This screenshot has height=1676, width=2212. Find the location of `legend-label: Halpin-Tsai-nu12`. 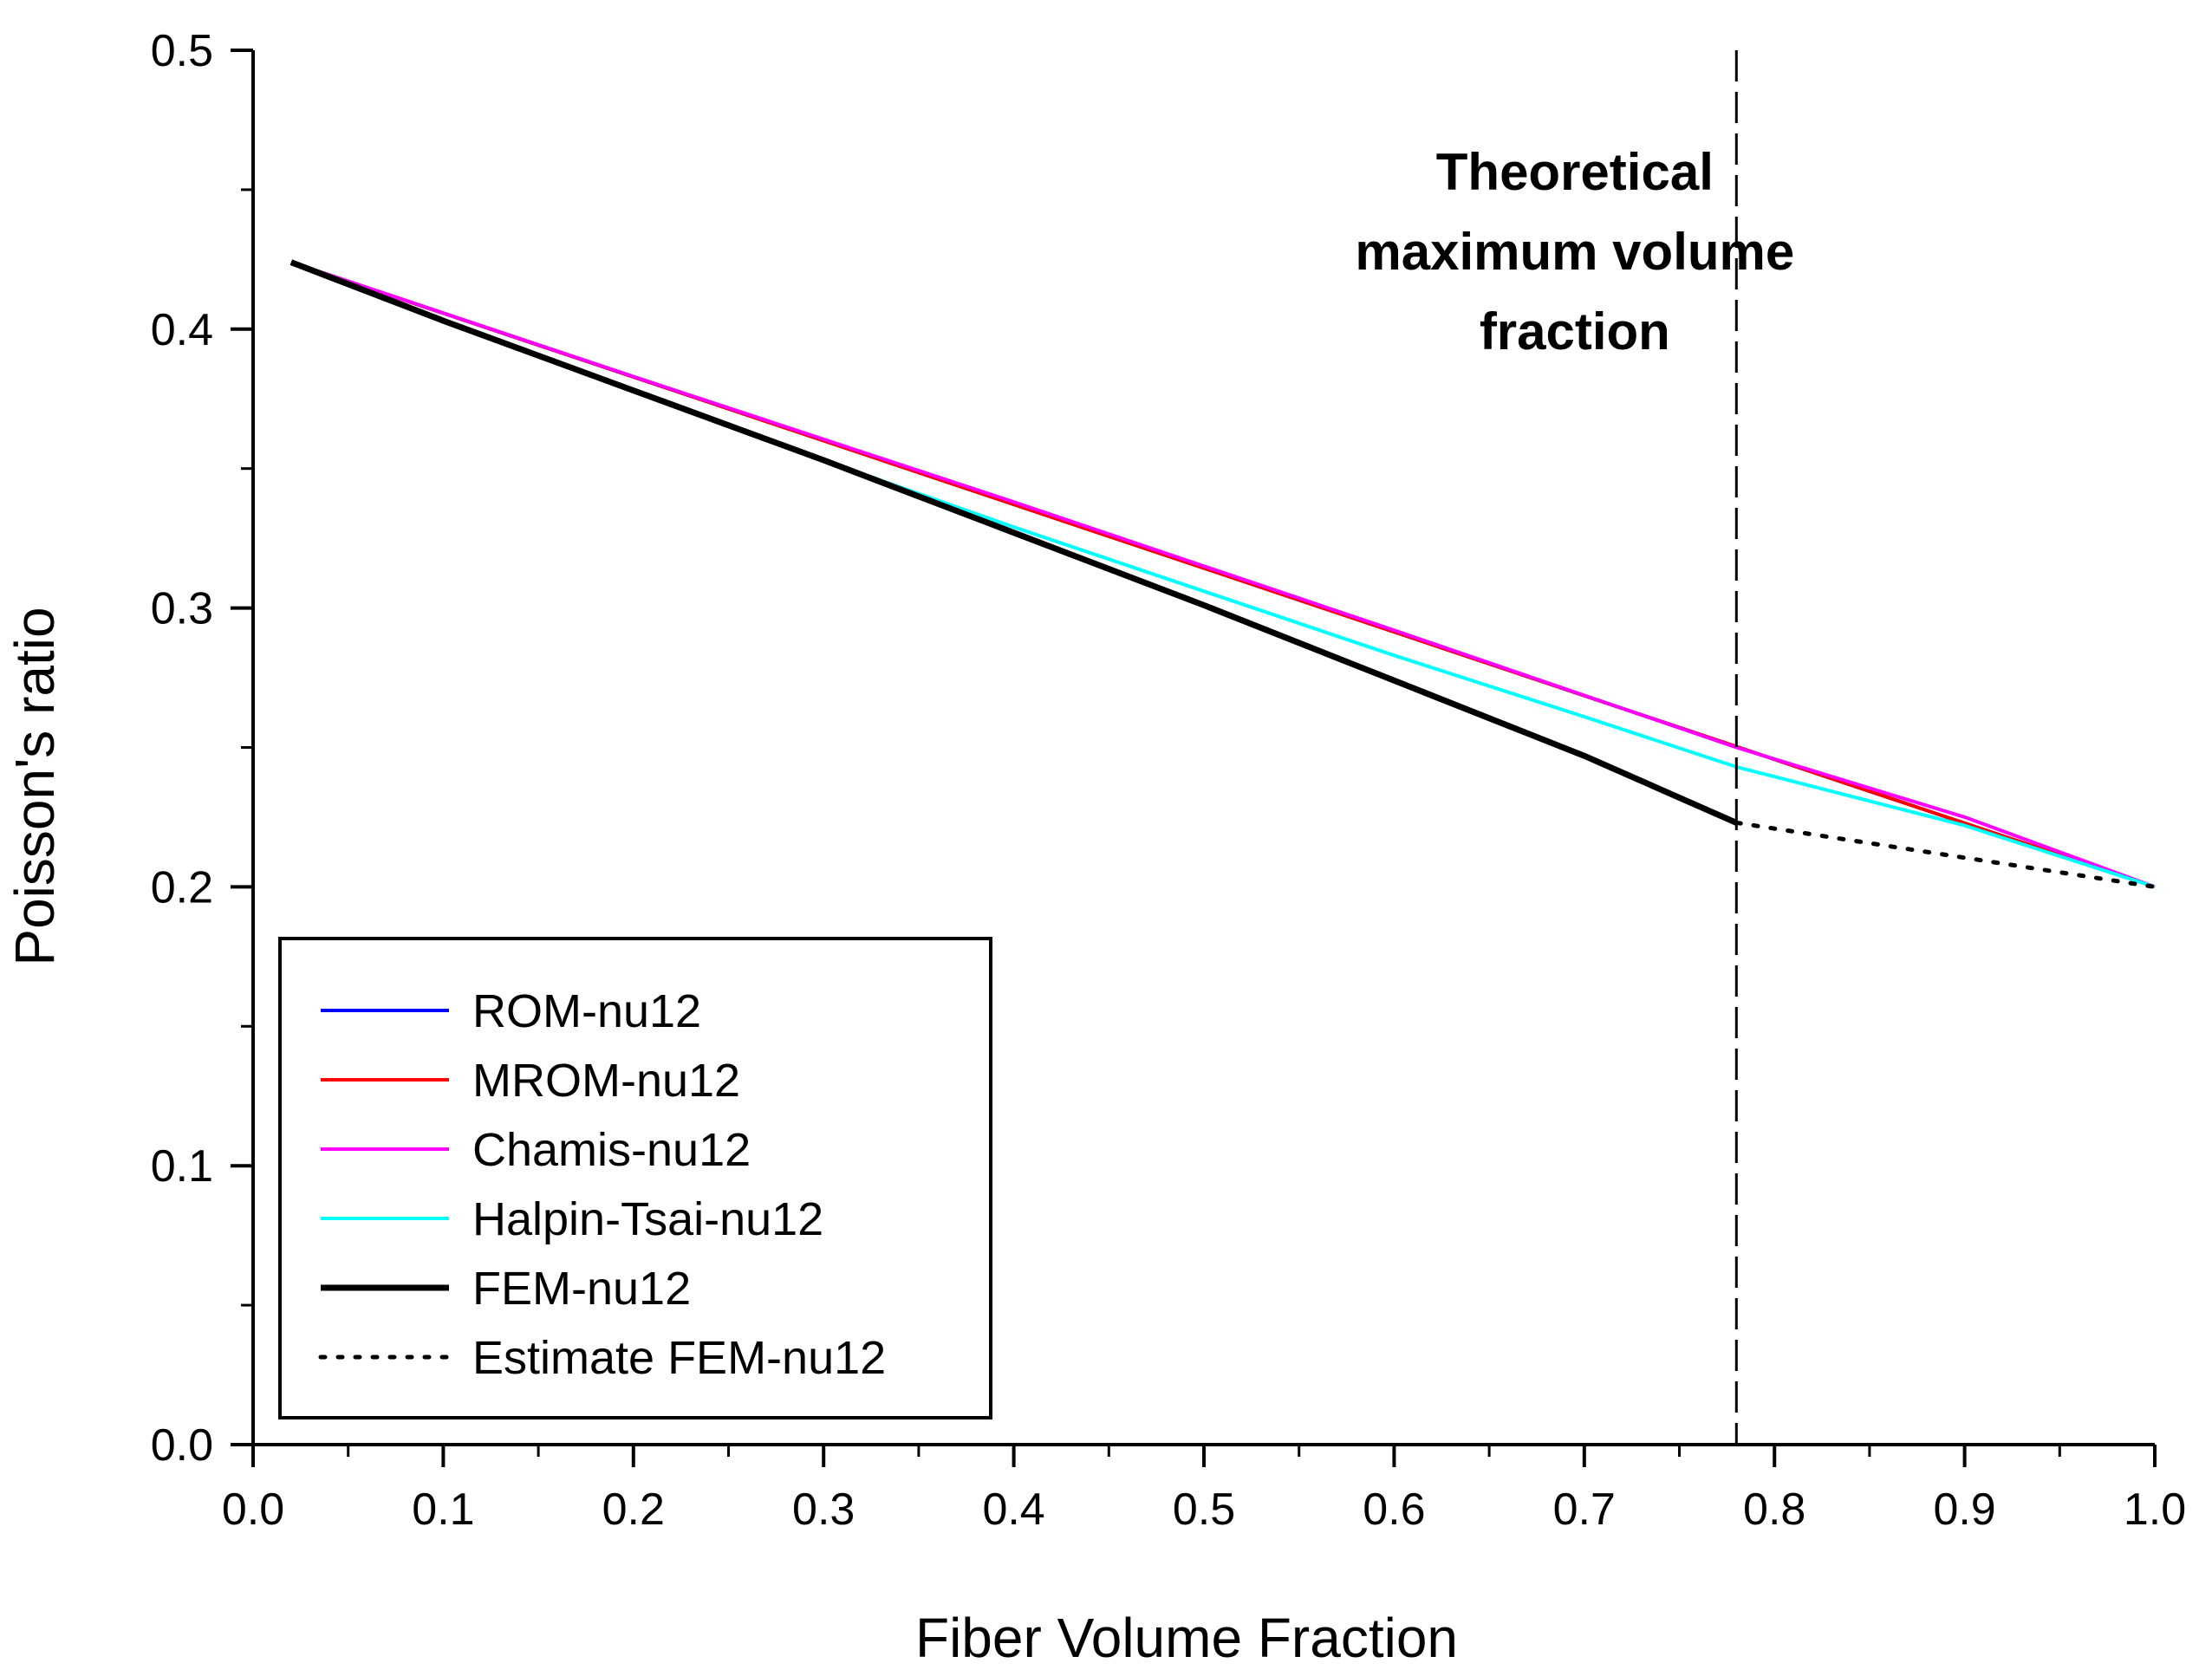

legend-label: Halpin-Tsai-nu12 is located at coordinates (647, 1219).